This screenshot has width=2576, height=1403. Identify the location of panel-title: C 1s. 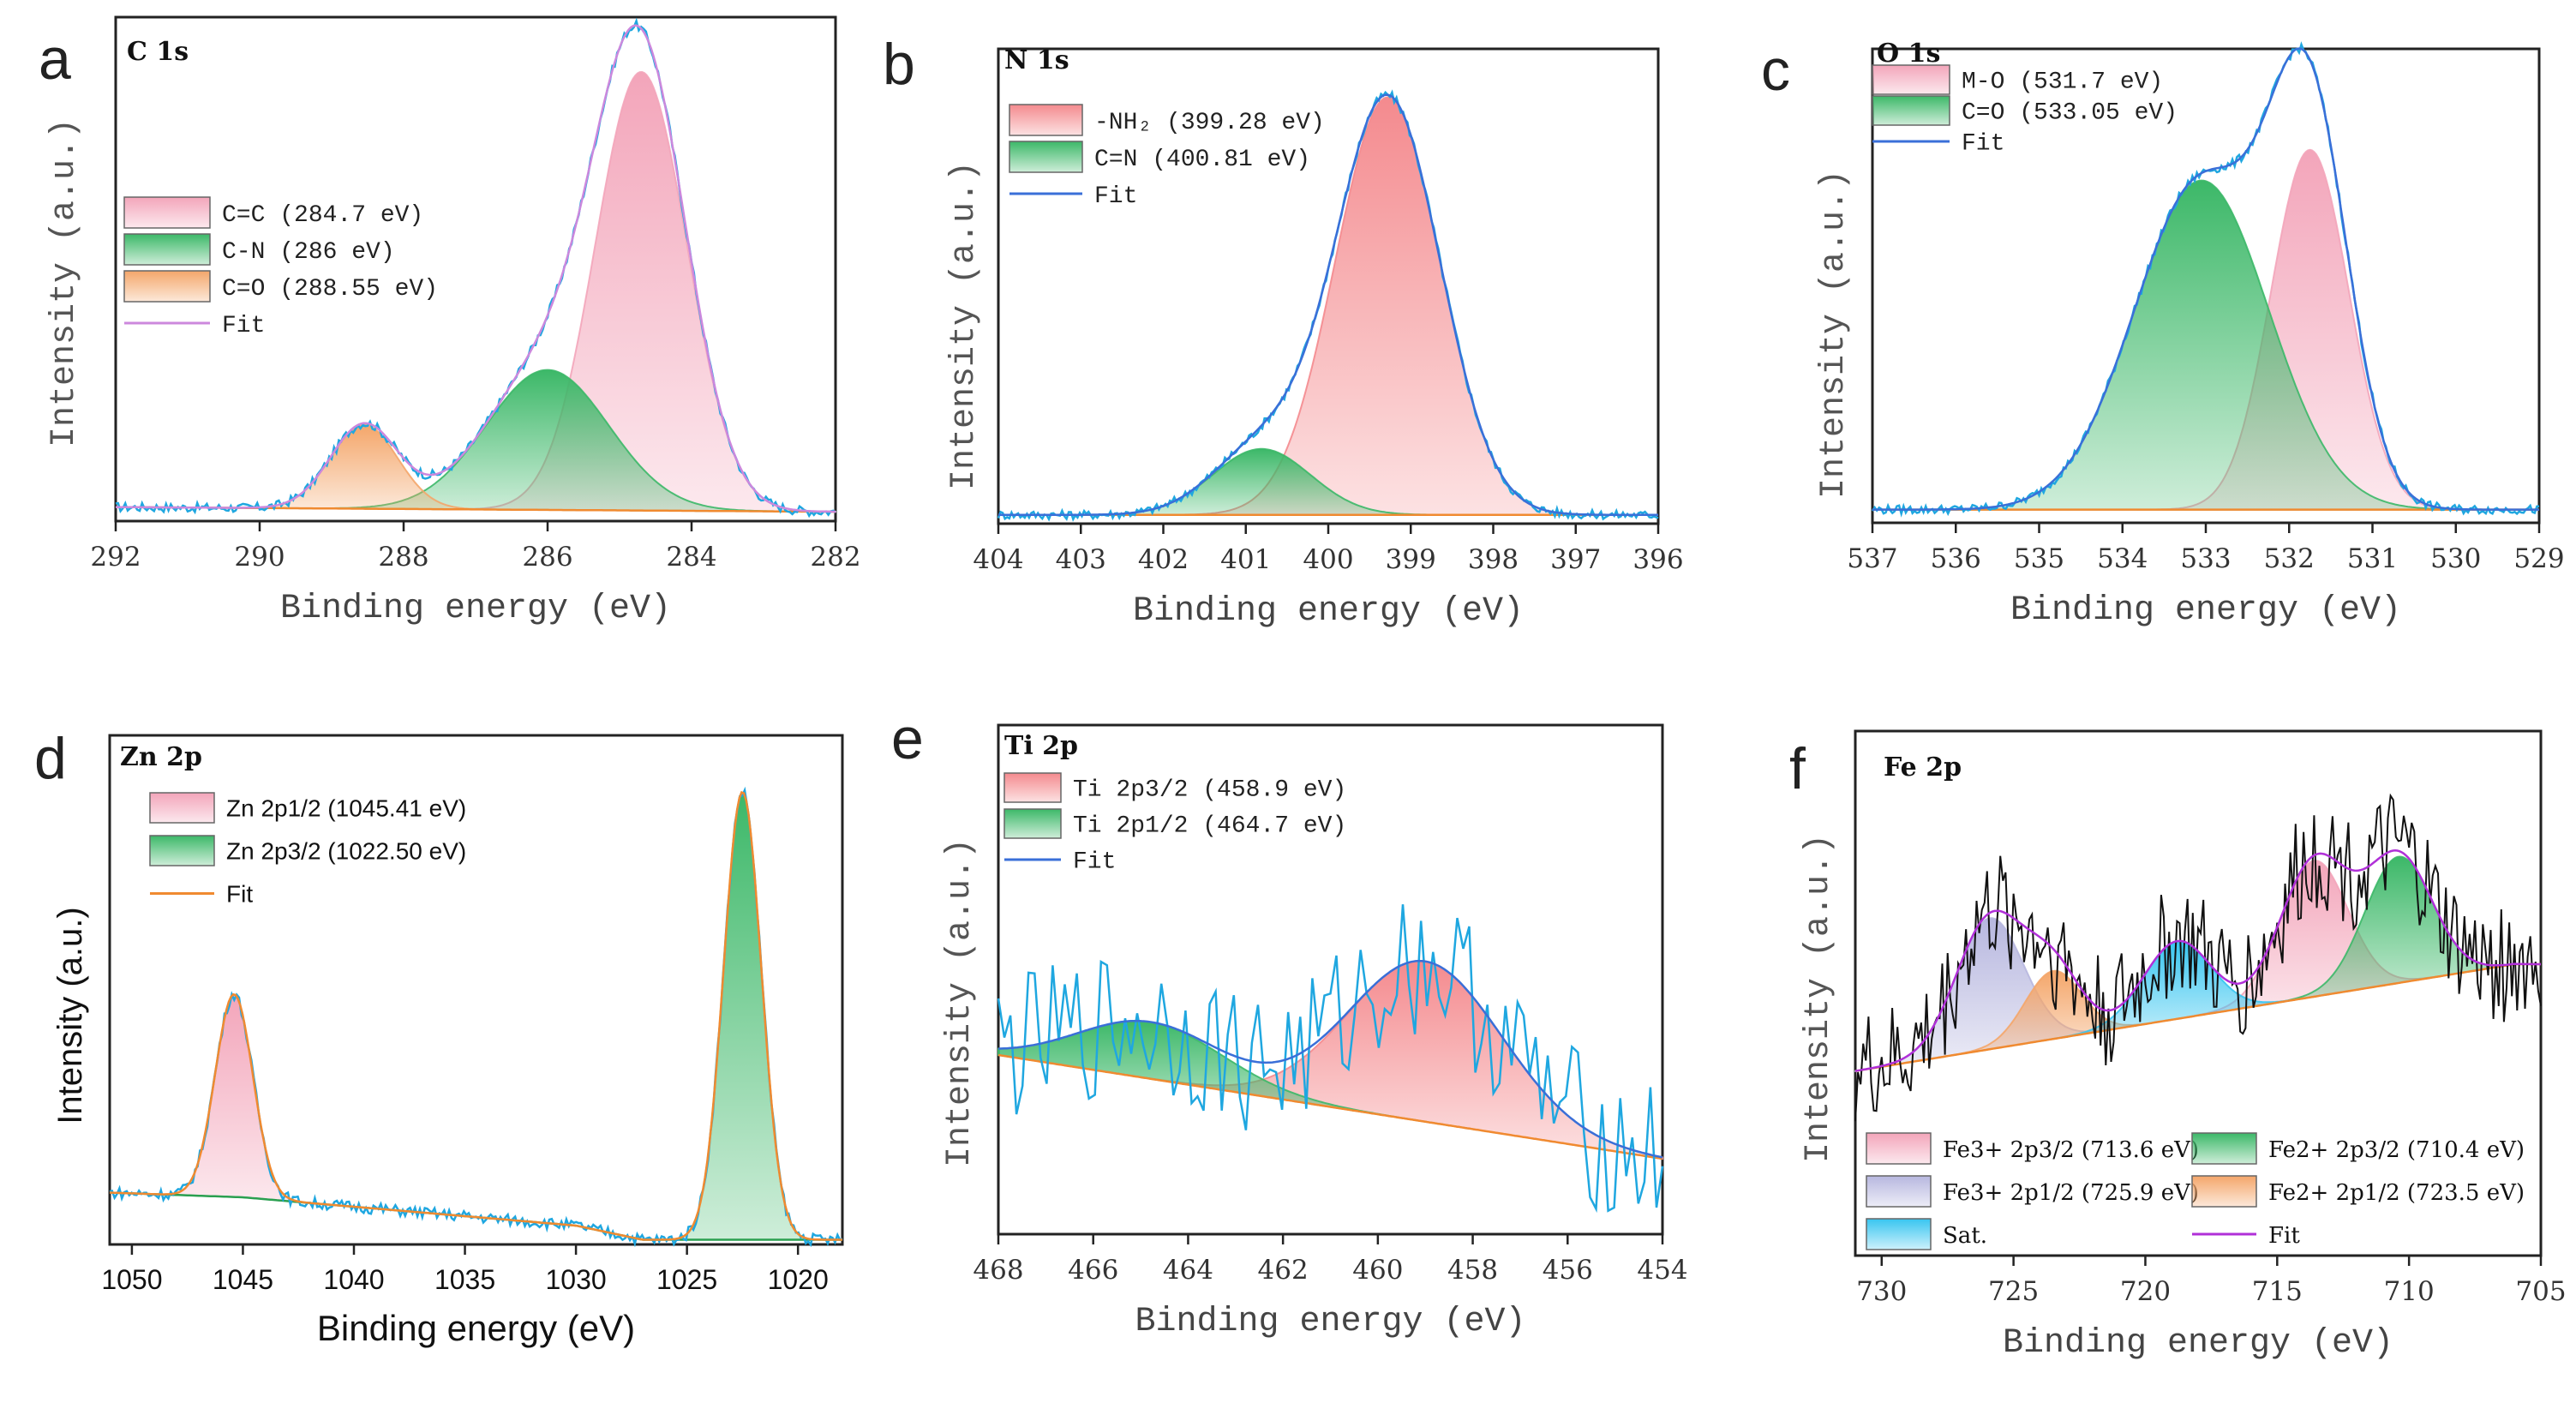
(158, 52).